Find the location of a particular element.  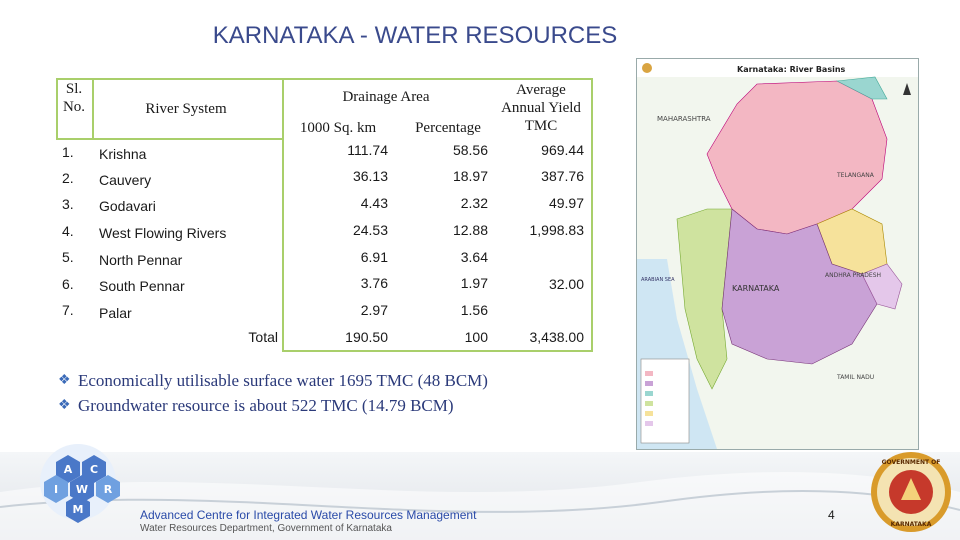

unit-header: 1000 Sq. km is located at coordinates (338, 128).